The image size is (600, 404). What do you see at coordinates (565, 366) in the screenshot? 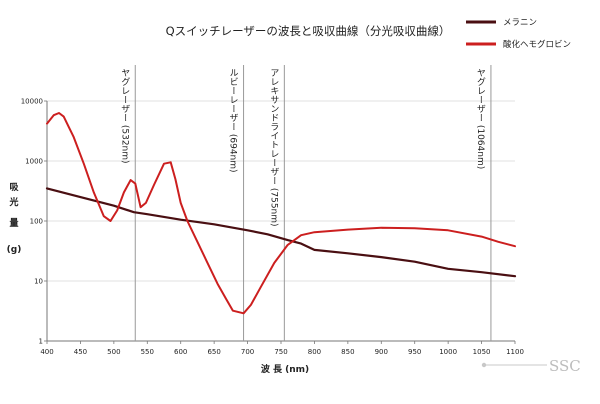
I see `logo-text: SSC` at bounding box center [565, 366].